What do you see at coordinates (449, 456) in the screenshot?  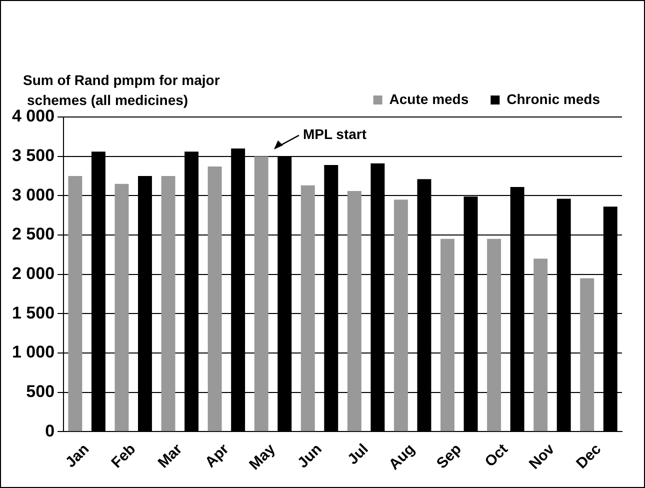 I see `x-tick-label: Sep` at bounding box center [449, 456].